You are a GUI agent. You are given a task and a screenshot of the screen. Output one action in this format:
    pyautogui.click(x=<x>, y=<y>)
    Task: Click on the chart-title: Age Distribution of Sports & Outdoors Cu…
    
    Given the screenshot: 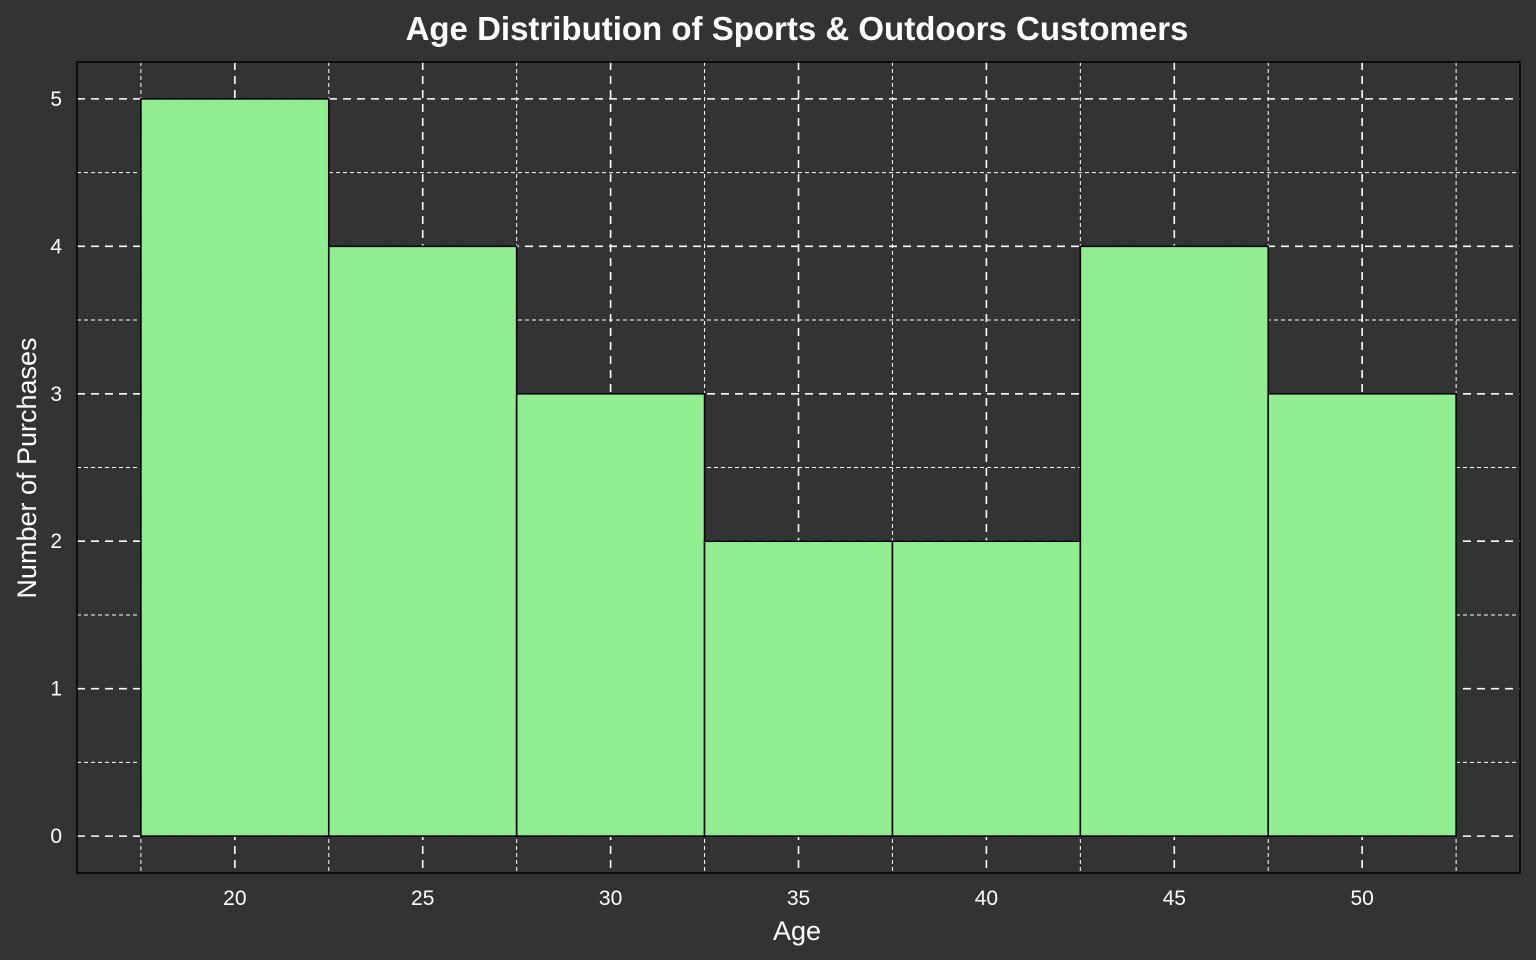 What is the action you would take?
    pyautogui.click(x=797, y=28)
    